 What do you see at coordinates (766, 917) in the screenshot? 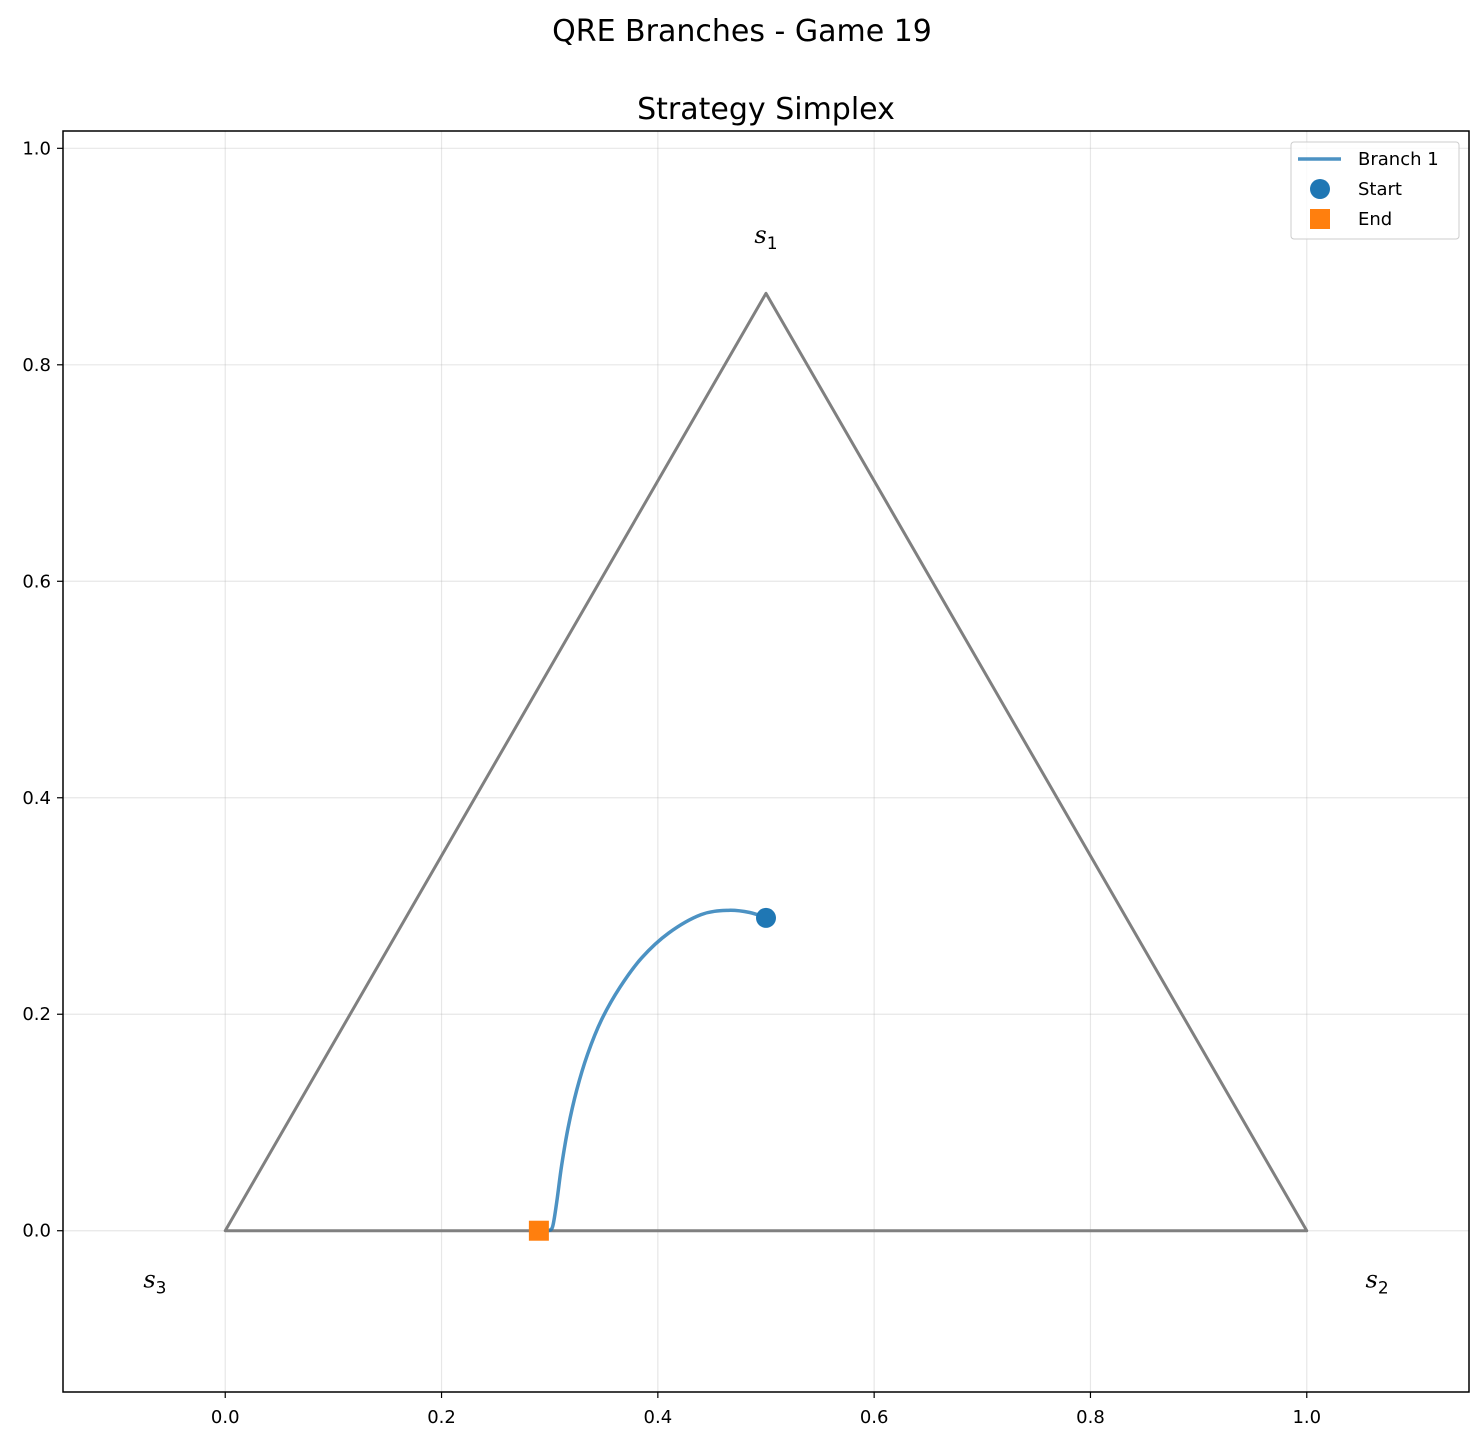
I see `start-marker` at bounding box center [766, 917].